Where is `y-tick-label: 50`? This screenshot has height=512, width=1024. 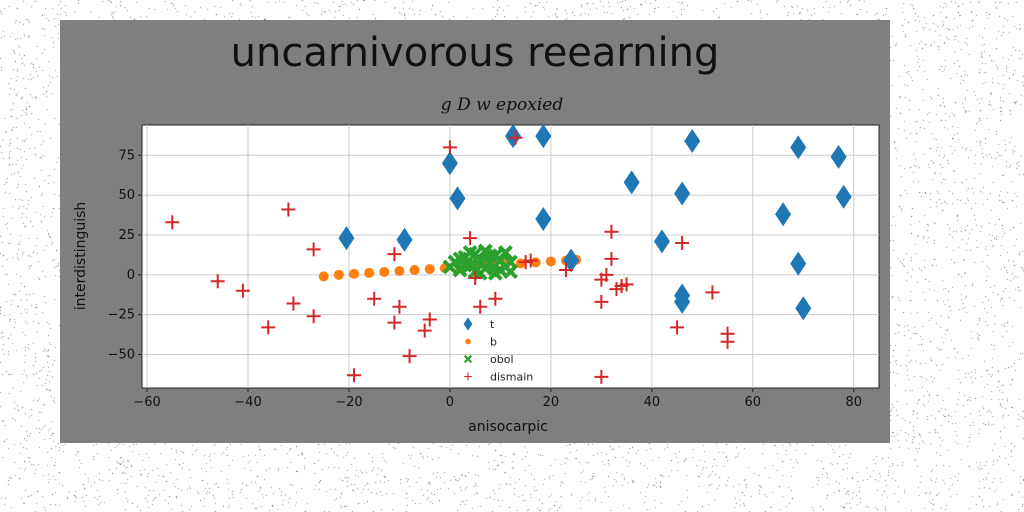 y-tick-label: 50 is located at coordinates (126, 195).